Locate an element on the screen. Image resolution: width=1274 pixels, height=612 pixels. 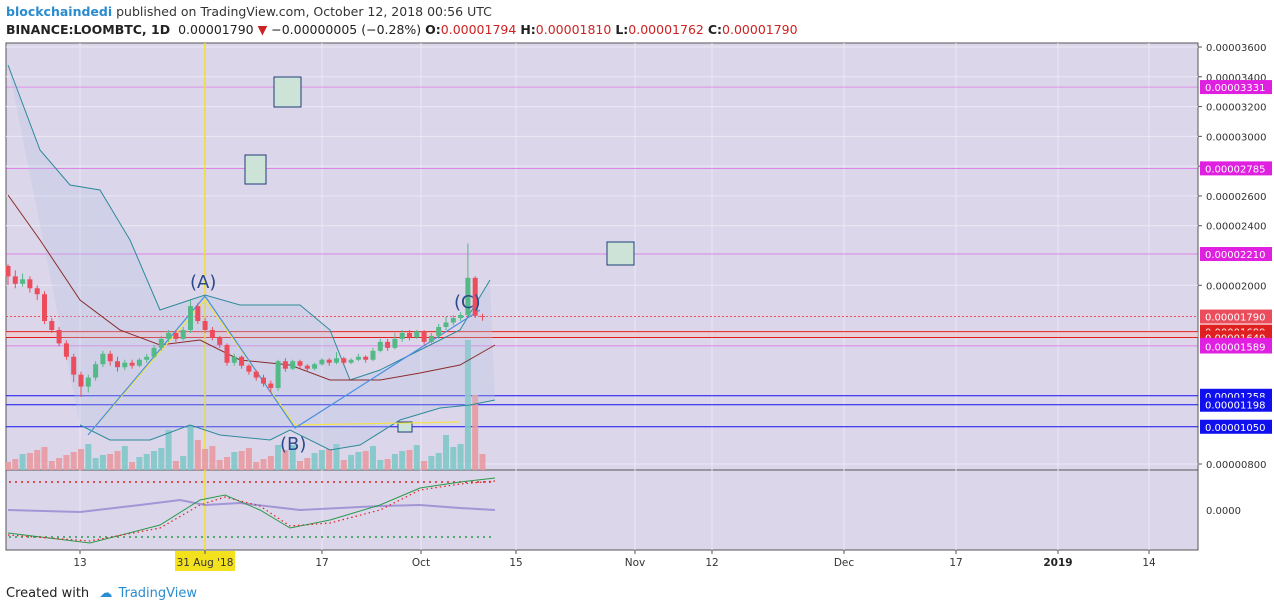
x-tick-label: 2019 is located at coordinates (1057, 563).